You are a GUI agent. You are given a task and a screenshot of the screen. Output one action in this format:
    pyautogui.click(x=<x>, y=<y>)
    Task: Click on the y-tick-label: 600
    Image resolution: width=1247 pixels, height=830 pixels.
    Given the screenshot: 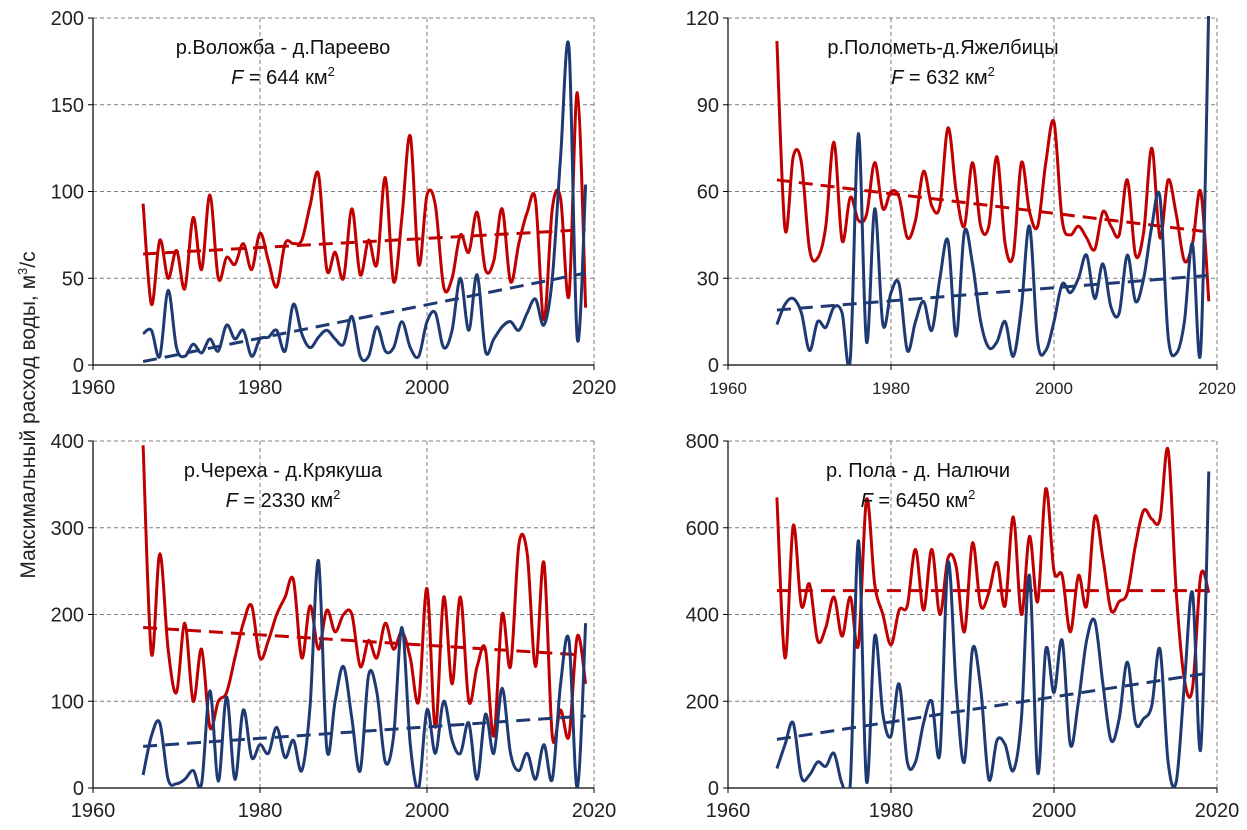 What is the action you would take?
    pyautogui.click(x=702, y=529)
    